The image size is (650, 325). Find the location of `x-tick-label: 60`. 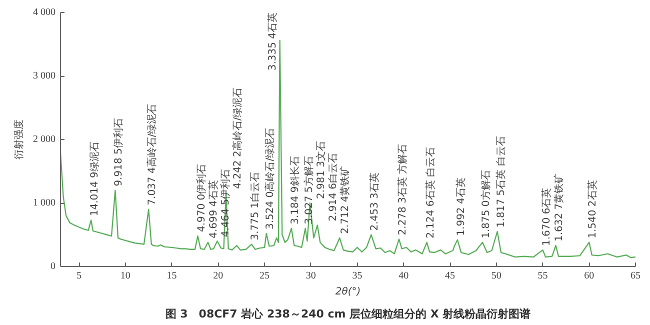

x-tick-label: 60 is located at coordinates (589, 276).